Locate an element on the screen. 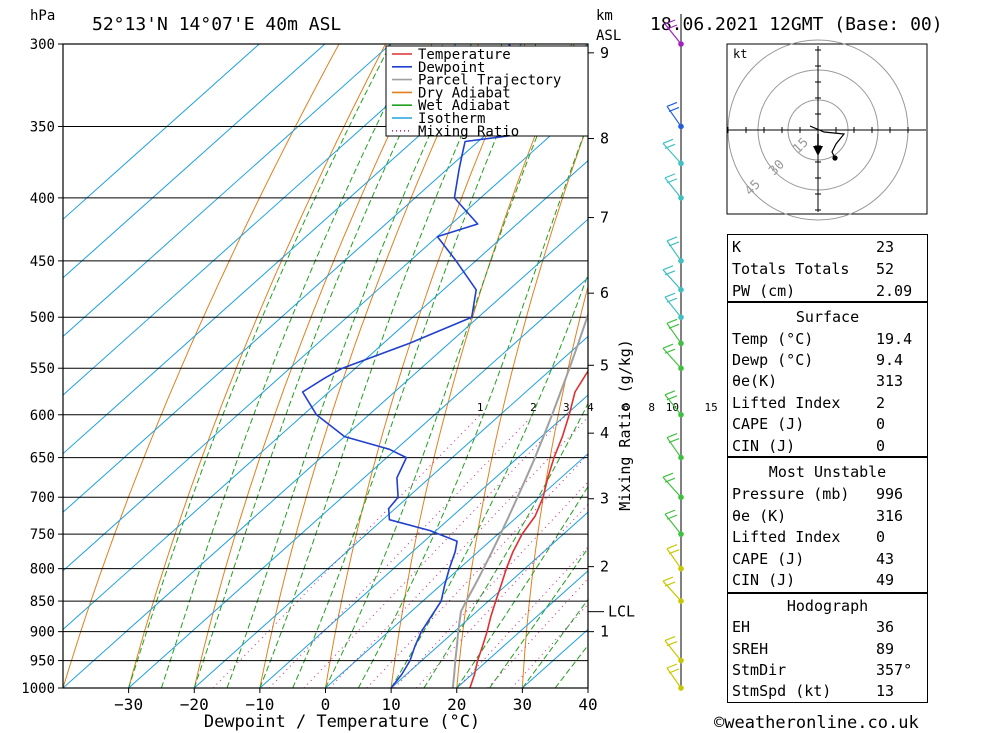  surface-value: 0 is located at coordinates (881, 424).